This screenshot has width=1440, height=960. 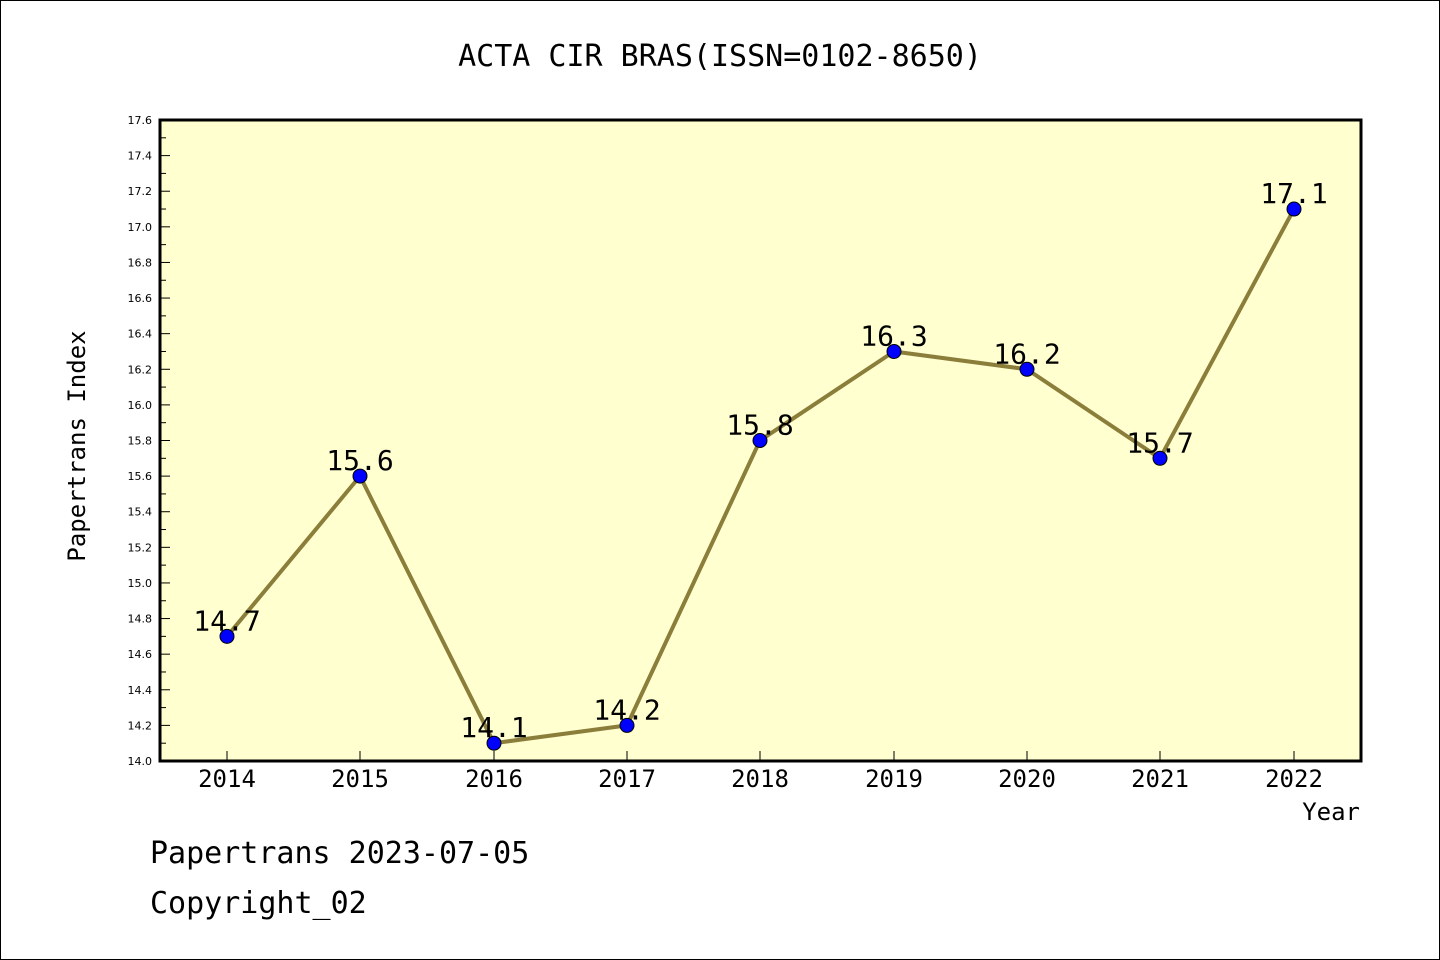 What do you see at coordinates (140, 761) in the screenshot?
I see `y-tick-label: 14.0` at bounding box center [140, 761].